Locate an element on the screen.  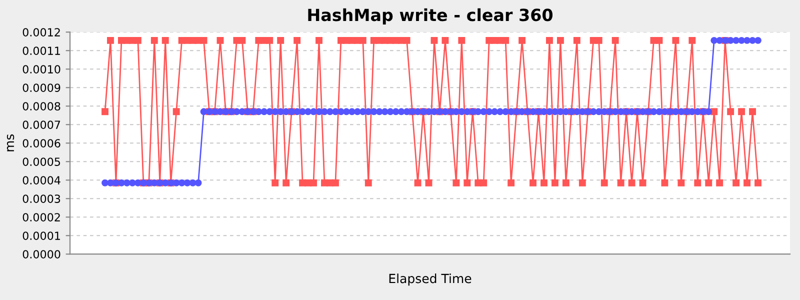
y-axis-title: ms is located at coordinates (10, 143).